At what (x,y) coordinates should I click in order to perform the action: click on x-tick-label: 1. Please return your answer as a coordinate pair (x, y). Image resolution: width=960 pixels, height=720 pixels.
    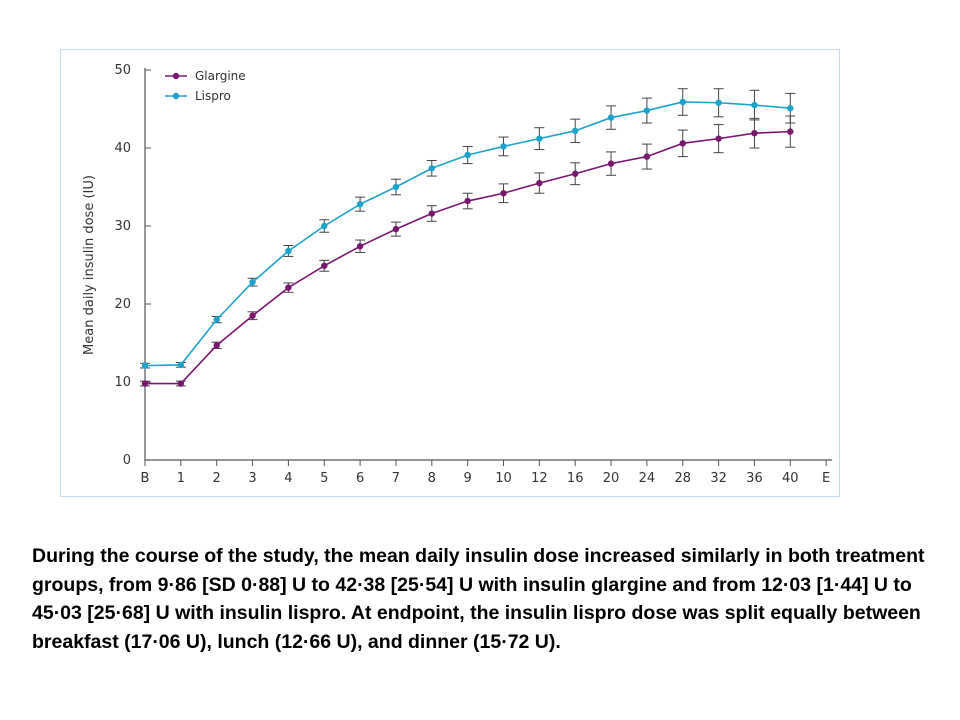
    Looking at the image, I should click on (181, 478).